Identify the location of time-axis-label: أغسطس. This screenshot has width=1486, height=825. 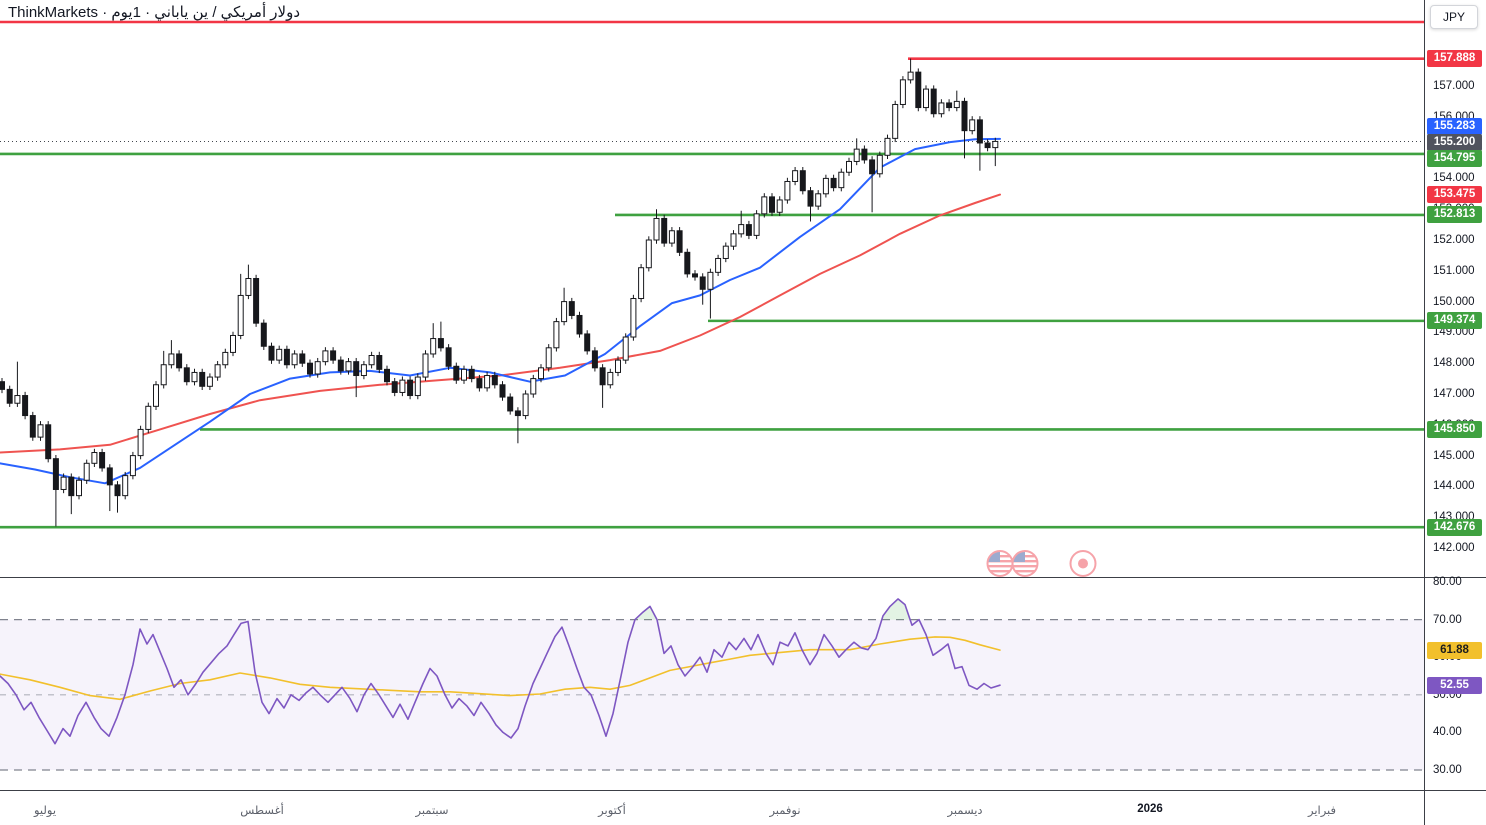
(262, 811).